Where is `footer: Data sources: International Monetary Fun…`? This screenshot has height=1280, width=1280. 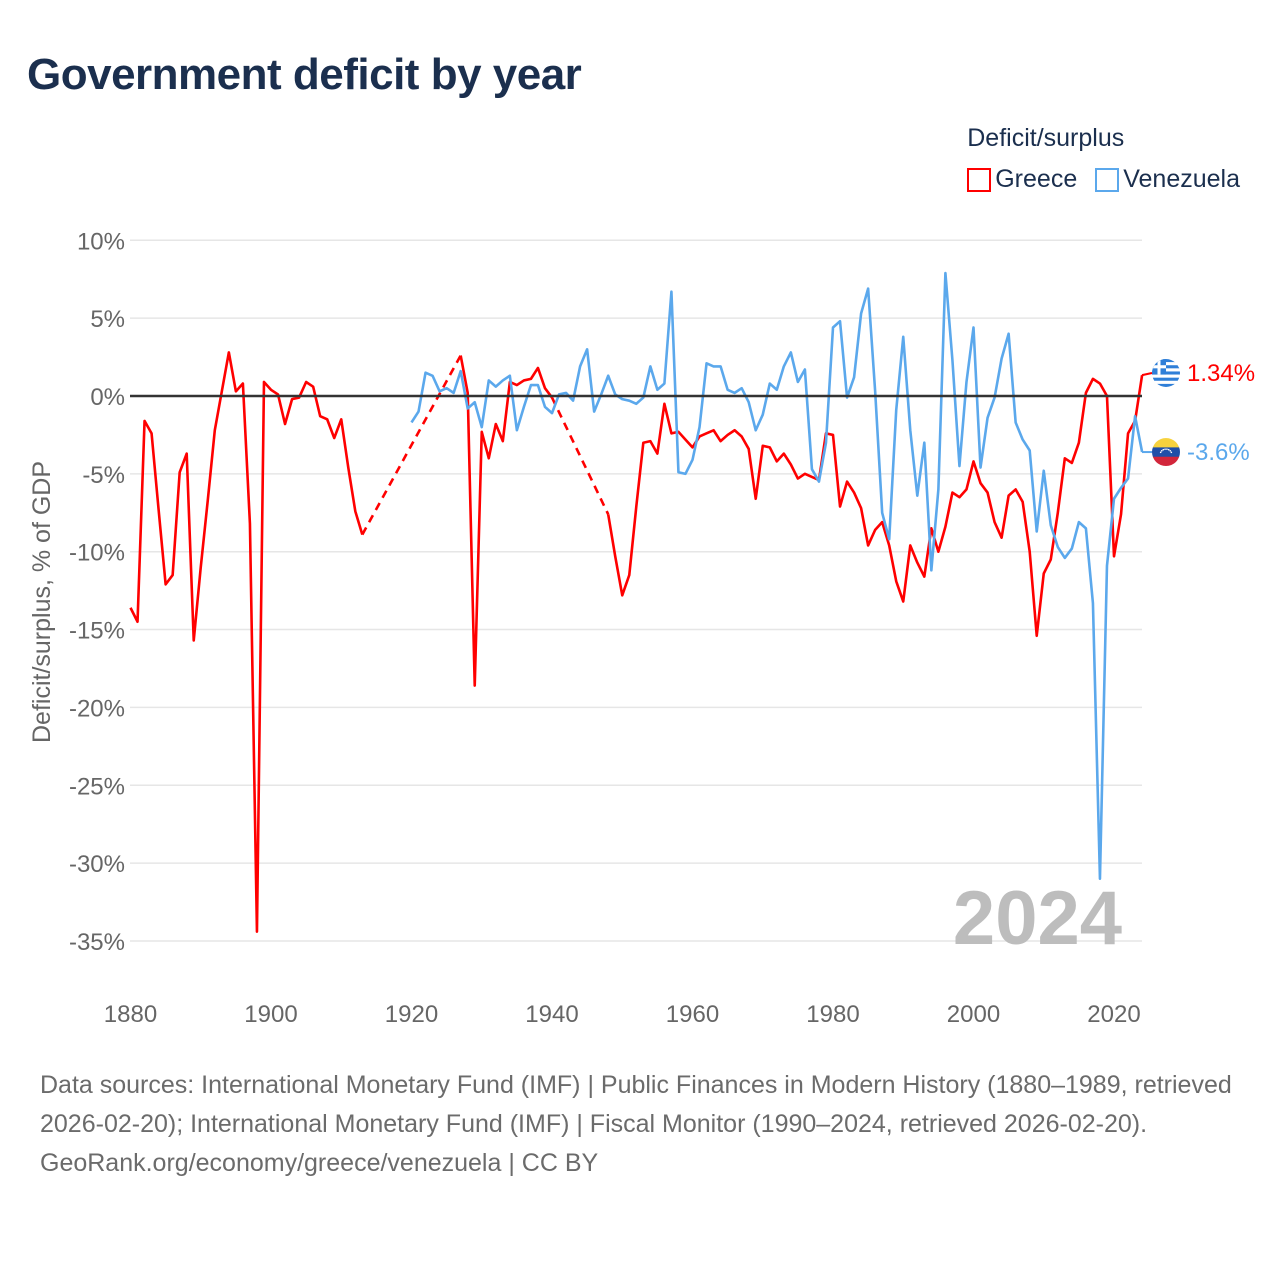
footer: Data sources: International Monetary Fun… is located at coordinates (645, 1124).